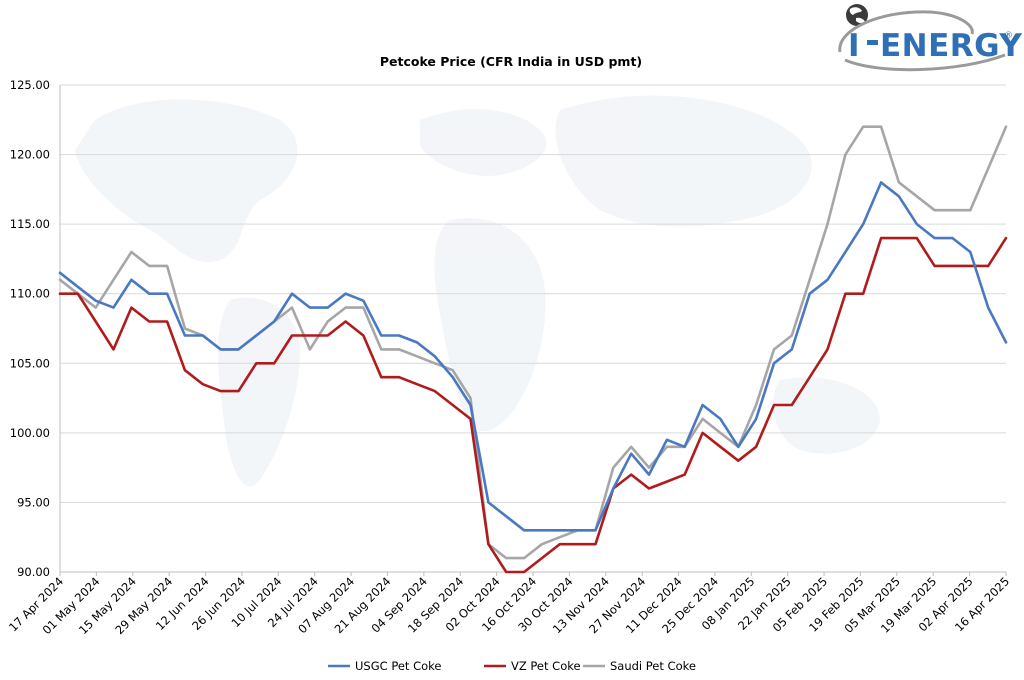 The height and width of the screenshot is (680, 1024). What do you see at coordinates (1008, 36) in the screenshot?
I see `registered-mark: ®` at bounding box center [1008, 36].